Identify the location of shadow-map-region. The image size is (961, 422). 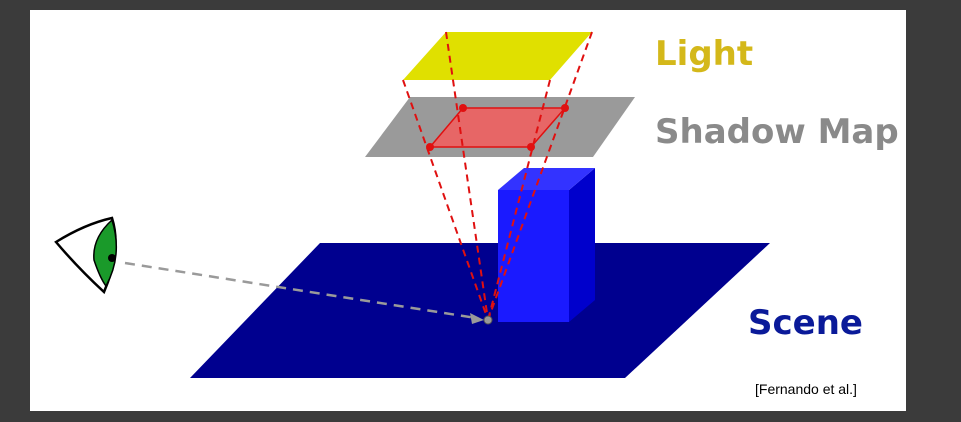
(497, 127).